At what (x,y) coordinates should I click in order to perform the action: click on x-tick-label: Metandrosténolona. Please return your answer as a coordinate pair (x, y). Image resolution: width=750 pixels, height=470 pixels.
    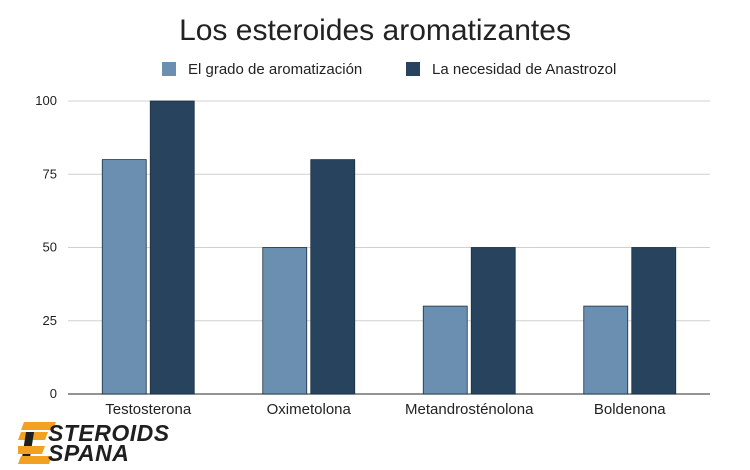
    Looking at the image, I should click on (469, 409).